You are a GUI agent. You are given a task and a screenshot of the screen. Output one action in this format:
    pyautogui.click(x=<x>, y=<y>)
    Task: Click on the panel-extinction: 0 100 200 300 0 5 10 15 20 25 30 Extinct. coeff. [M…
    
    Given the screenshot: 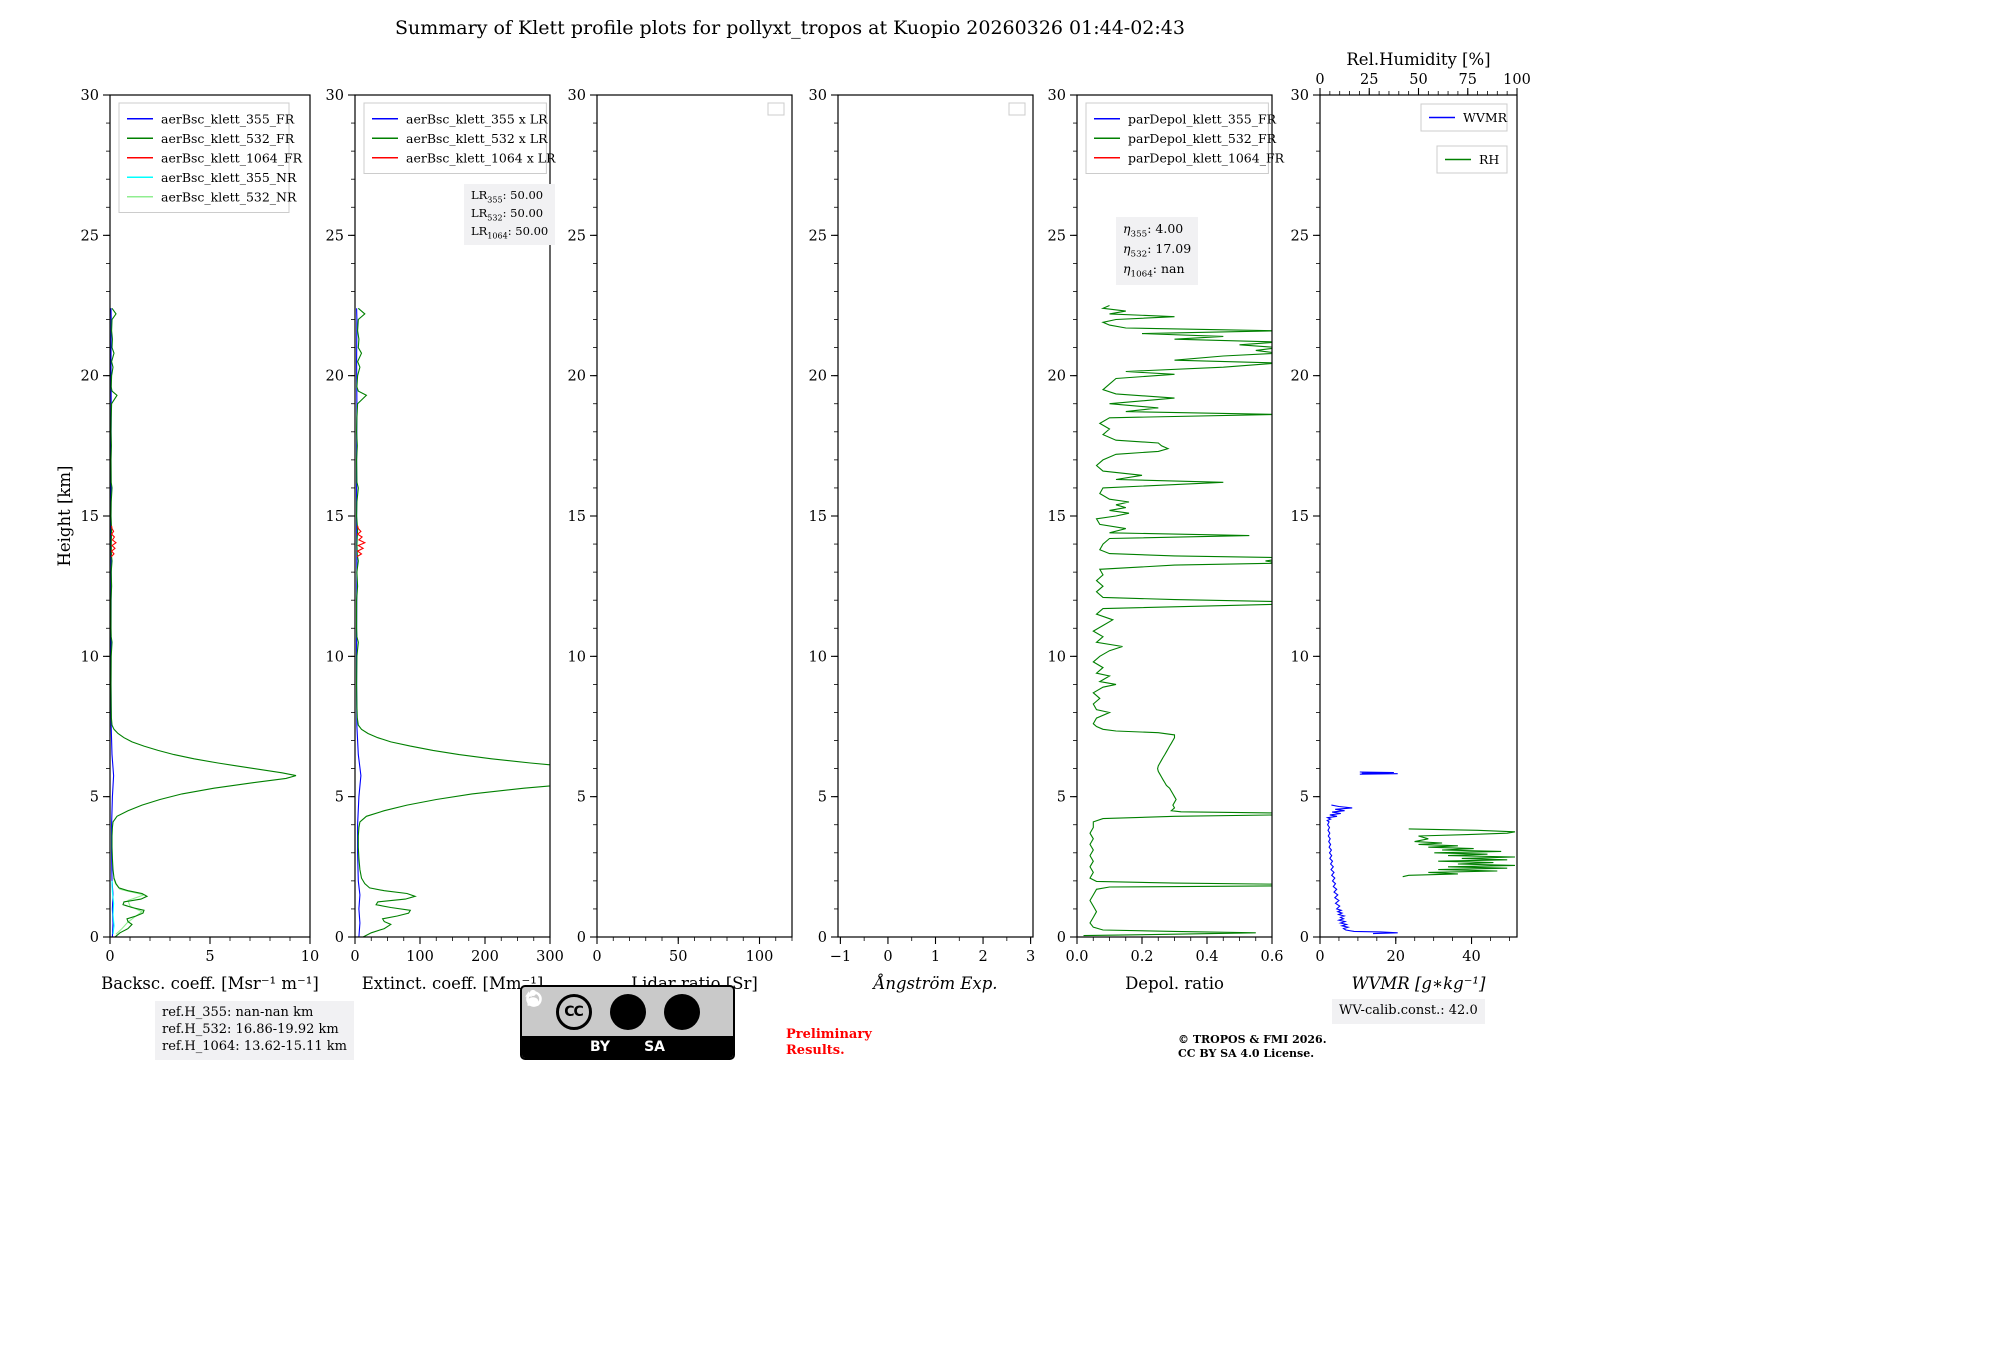 What is the action you would take?
    pyautogui.click(x=445, y=540)
    